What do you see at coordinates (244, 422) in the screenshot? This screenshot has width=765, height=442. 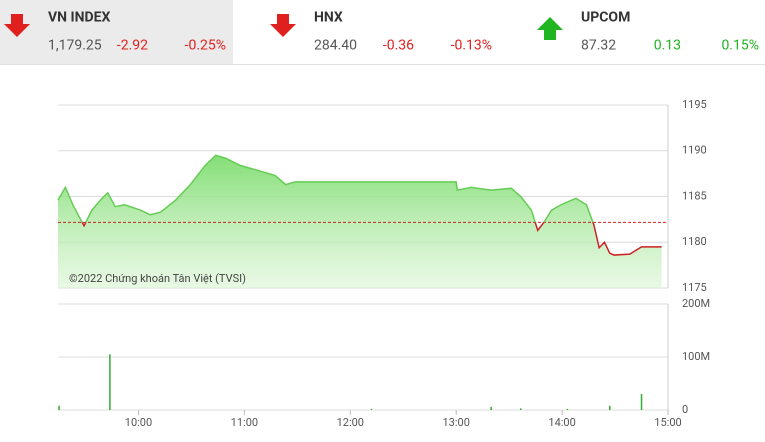 I see `x-tick-label: 11:00` at bounding box center [244, 422].